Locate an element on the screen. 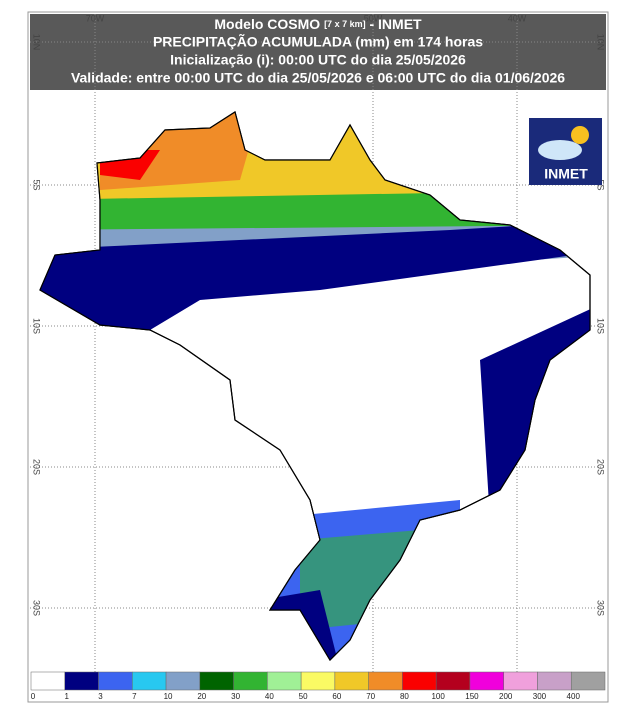 The height and width of the screenshot is (727, 638). logo-cloud is located at coordinates (560, 150).